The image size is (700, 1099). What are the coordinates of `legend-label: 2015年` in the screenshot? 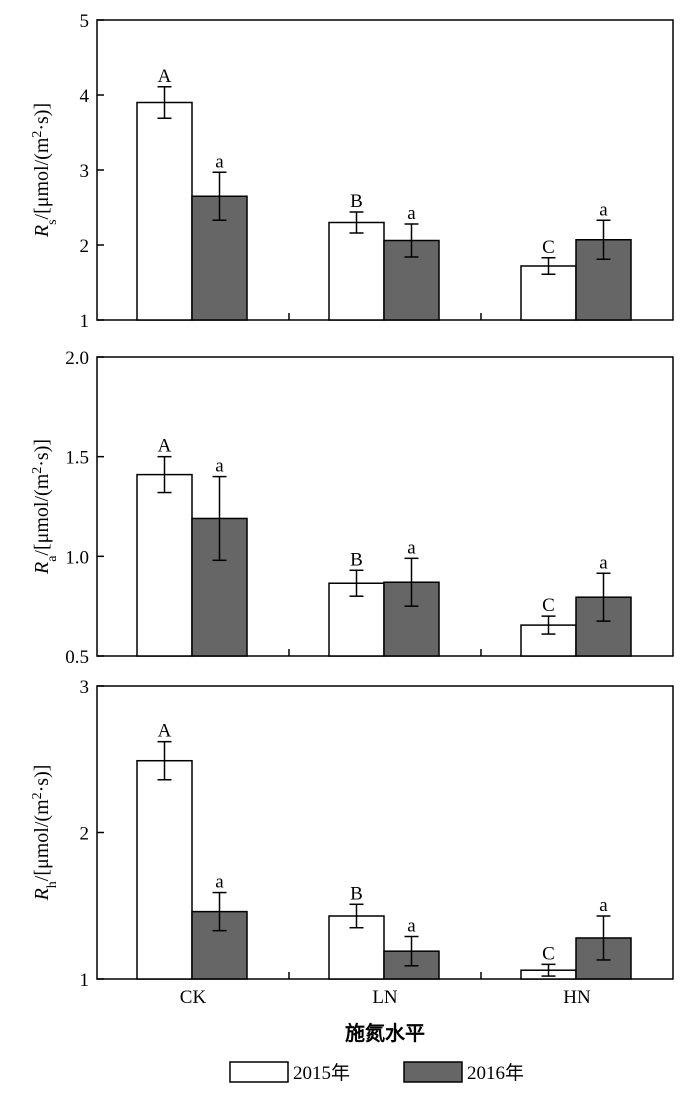 It's located at (321, 1073).